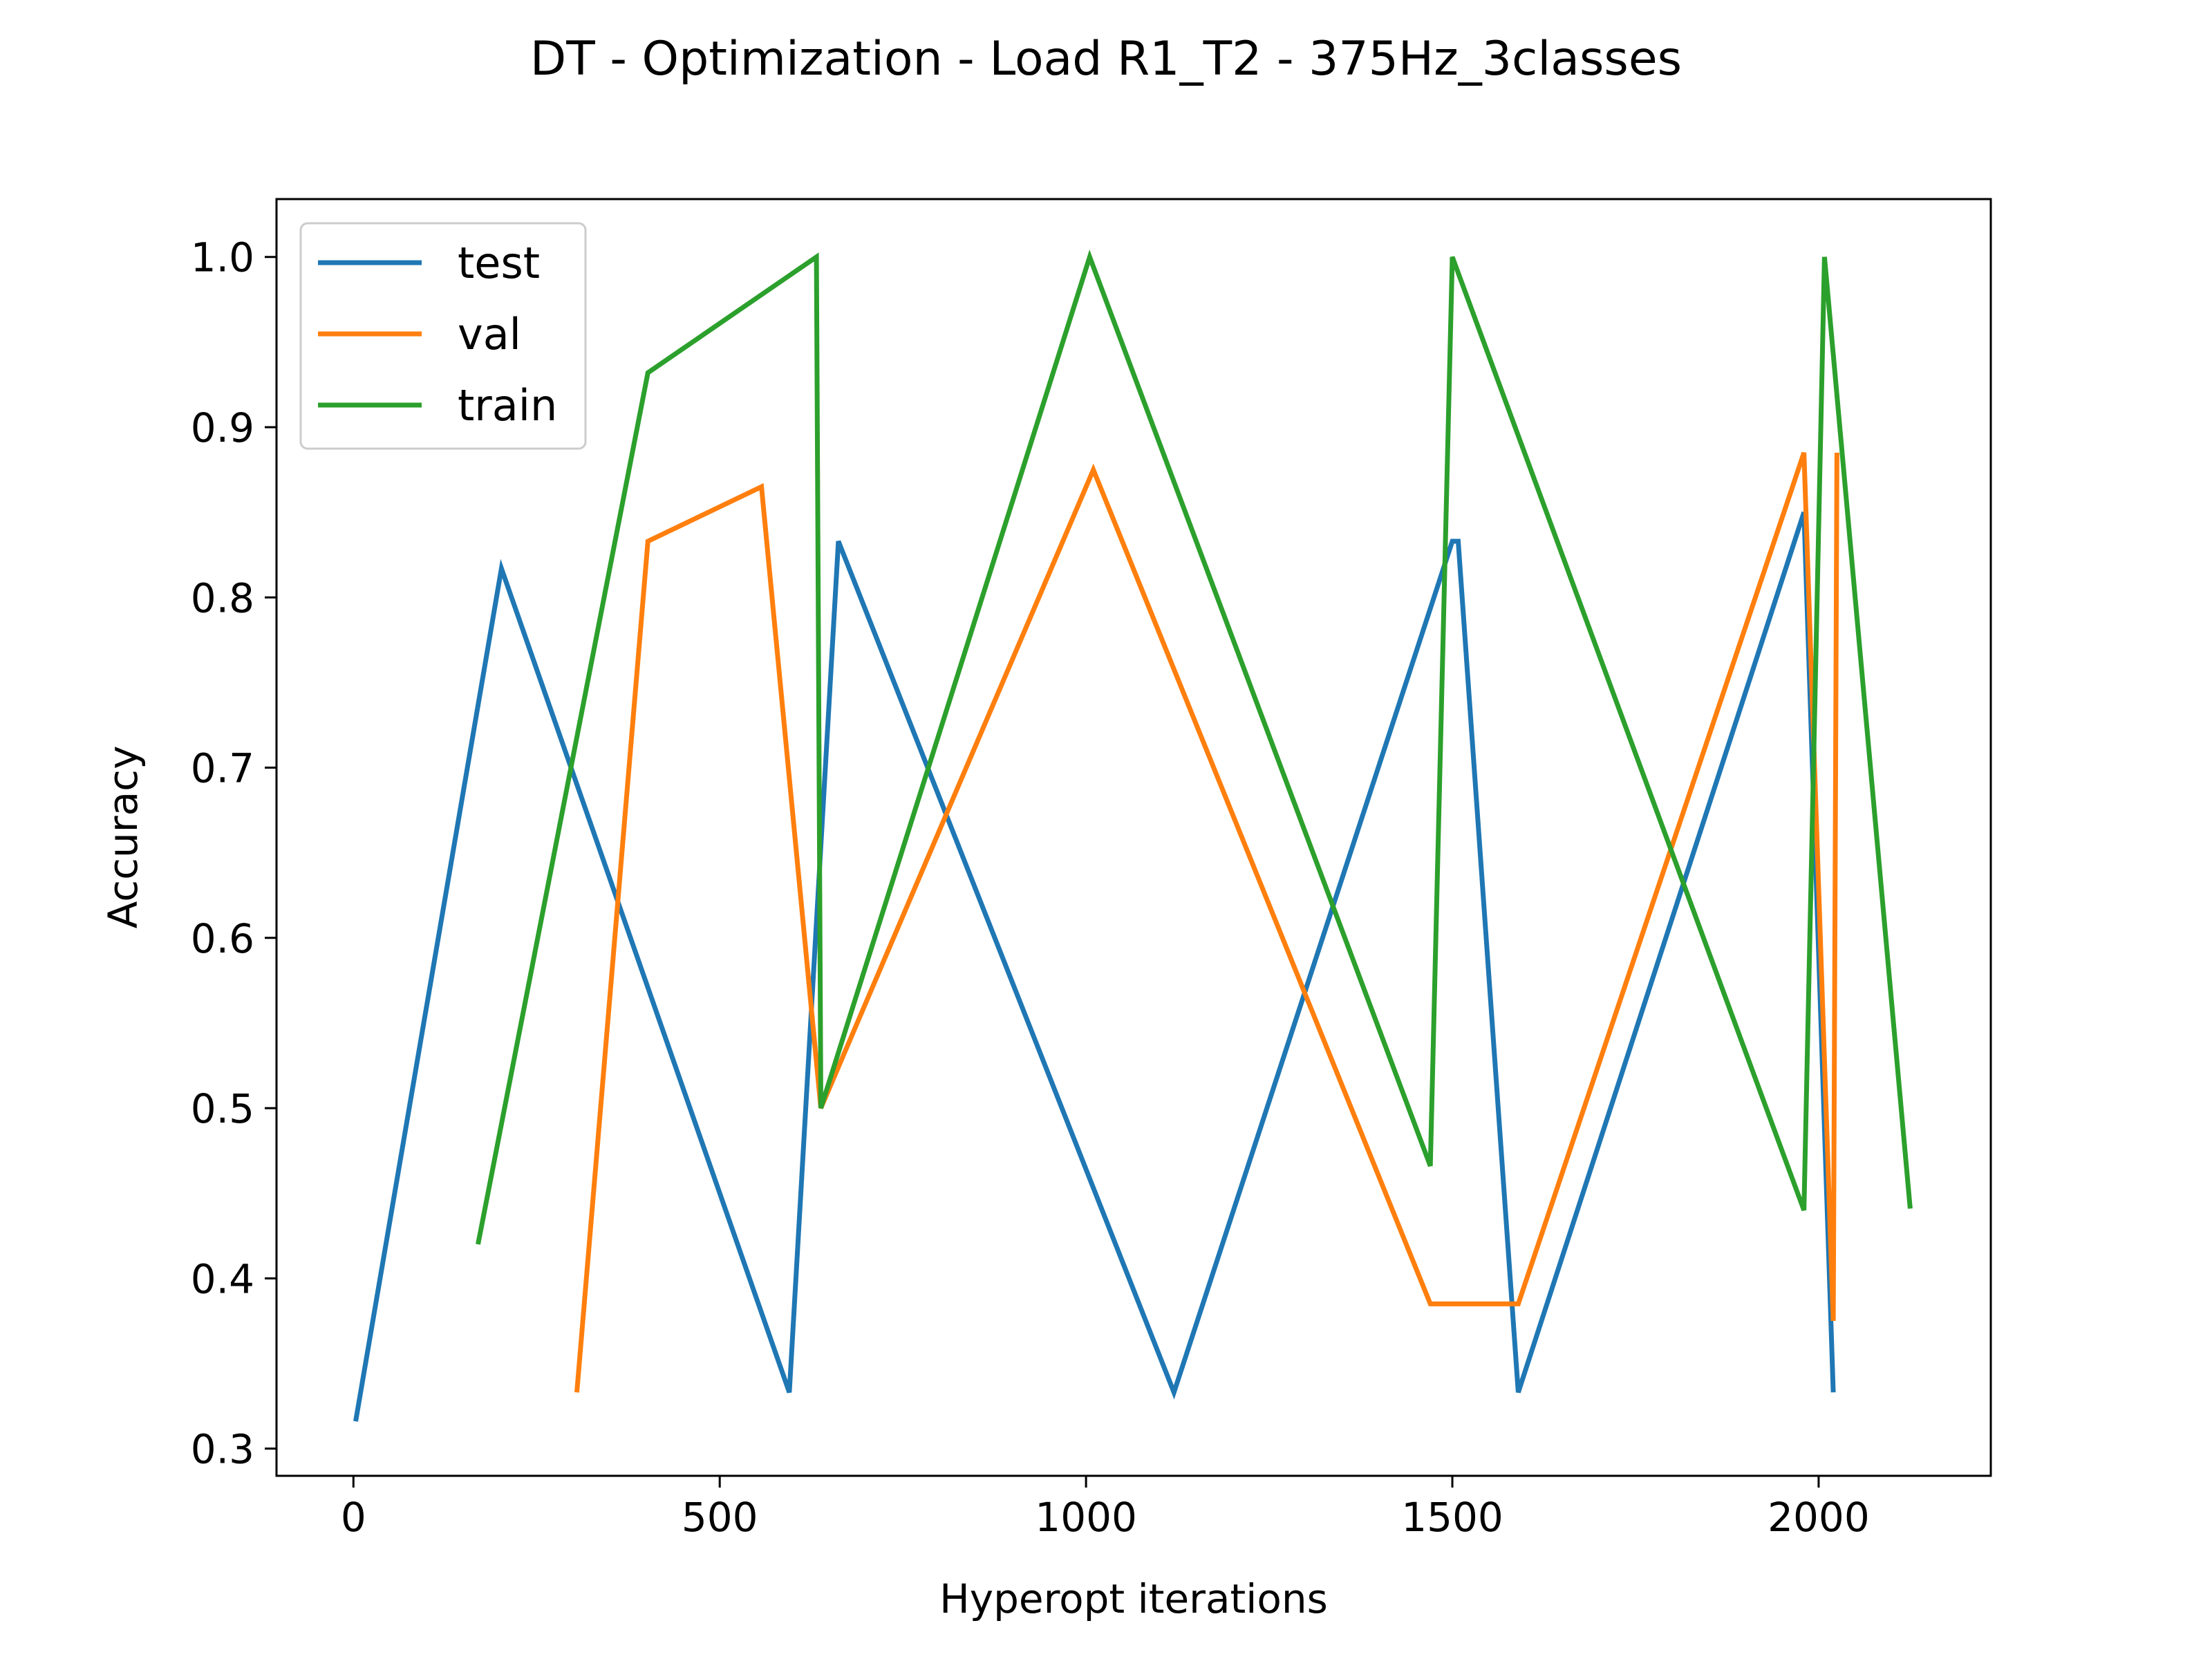  Describe the element at coordinates (1086, 1517) in the screenshot. I see `x-tick-label: 1000` at that location.